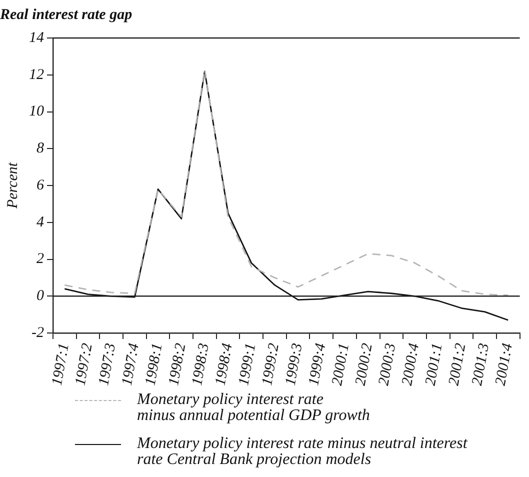  I want to click on y-axis-title: Percent, so click(12, 186).